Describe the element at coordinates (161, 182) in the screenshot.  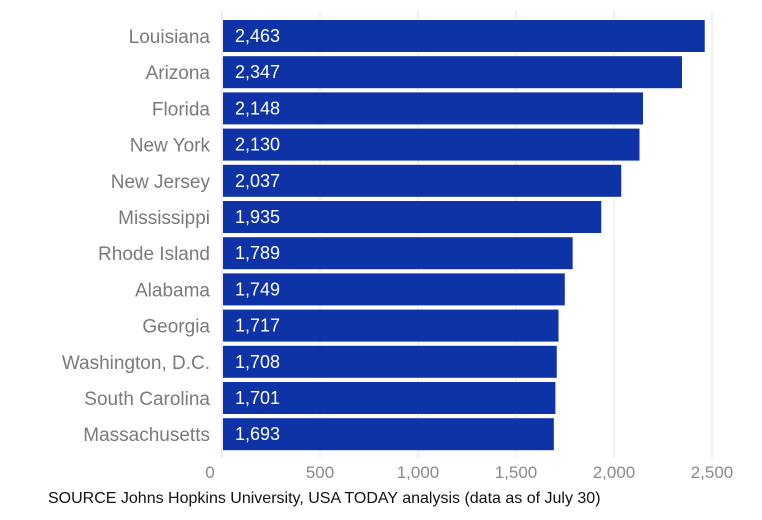
I see `category-label: New Jersey` at that location.